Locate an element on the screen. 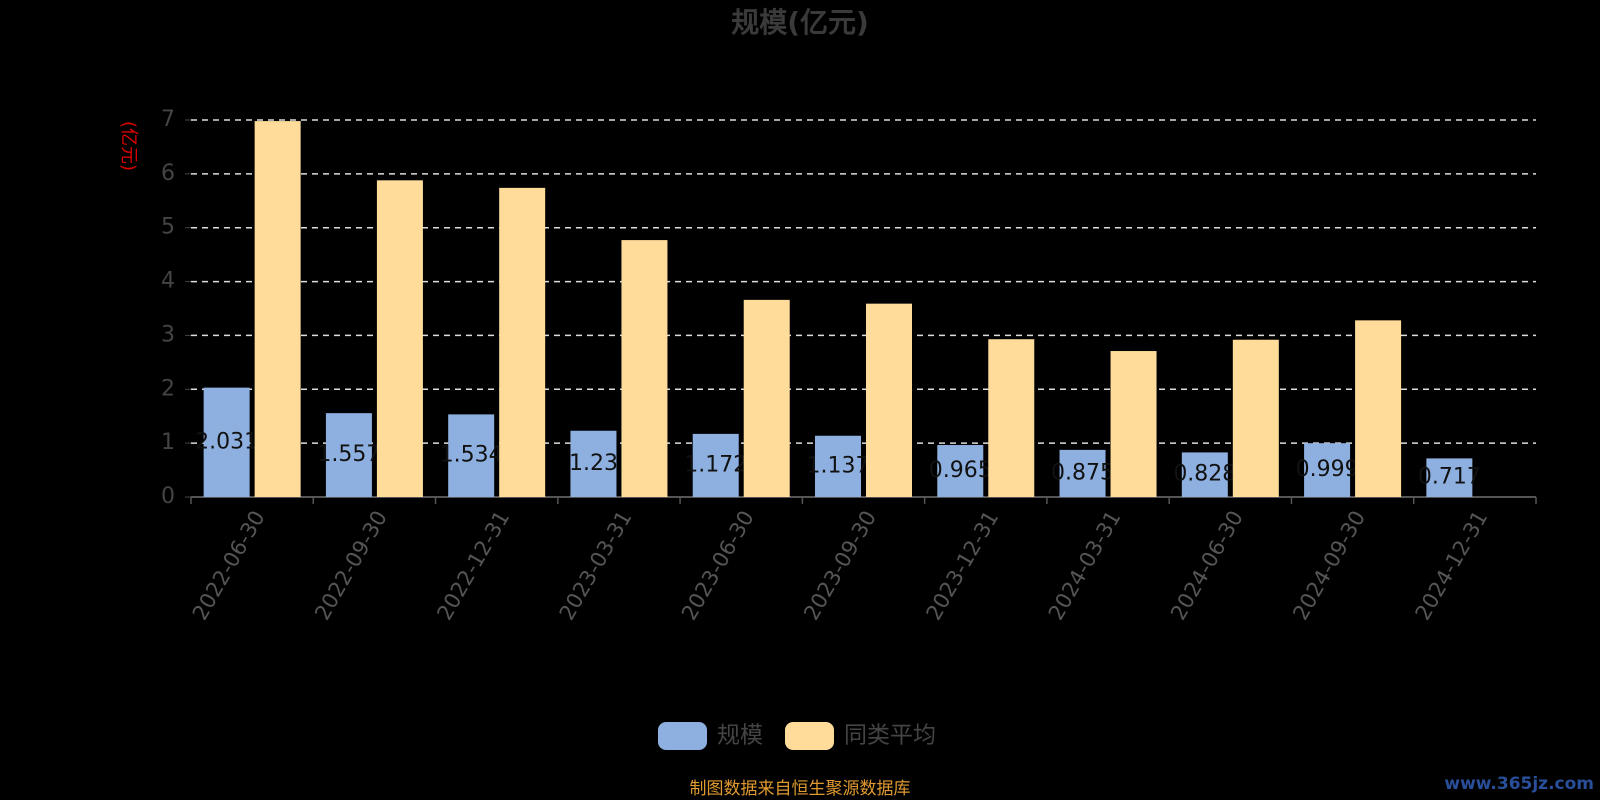 Image resolution: width=1600 pixels, height=800 pixels. value-label: 1.23 is located at coordinates (593, 463).